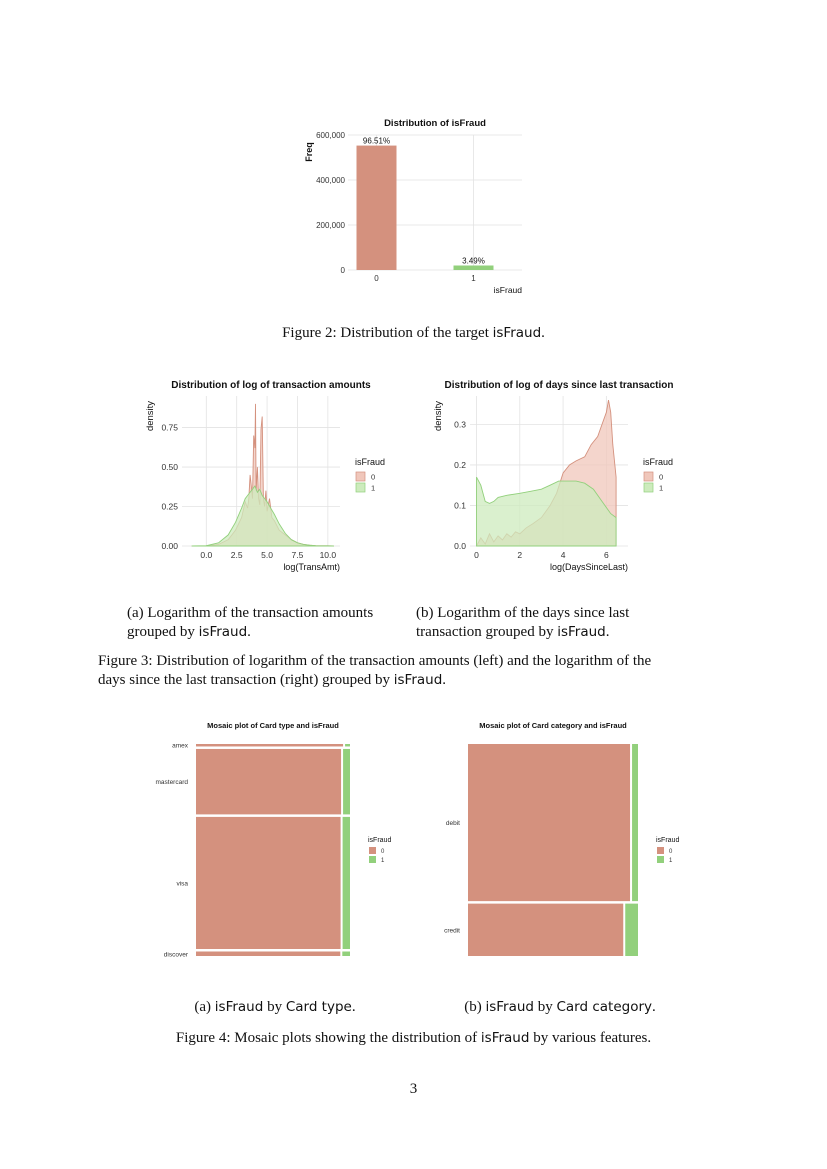  What do you see at coordinates (169, 507) in the screenshot?
I see `y-tick-label: 0.25` at bounding box center [169, 507].